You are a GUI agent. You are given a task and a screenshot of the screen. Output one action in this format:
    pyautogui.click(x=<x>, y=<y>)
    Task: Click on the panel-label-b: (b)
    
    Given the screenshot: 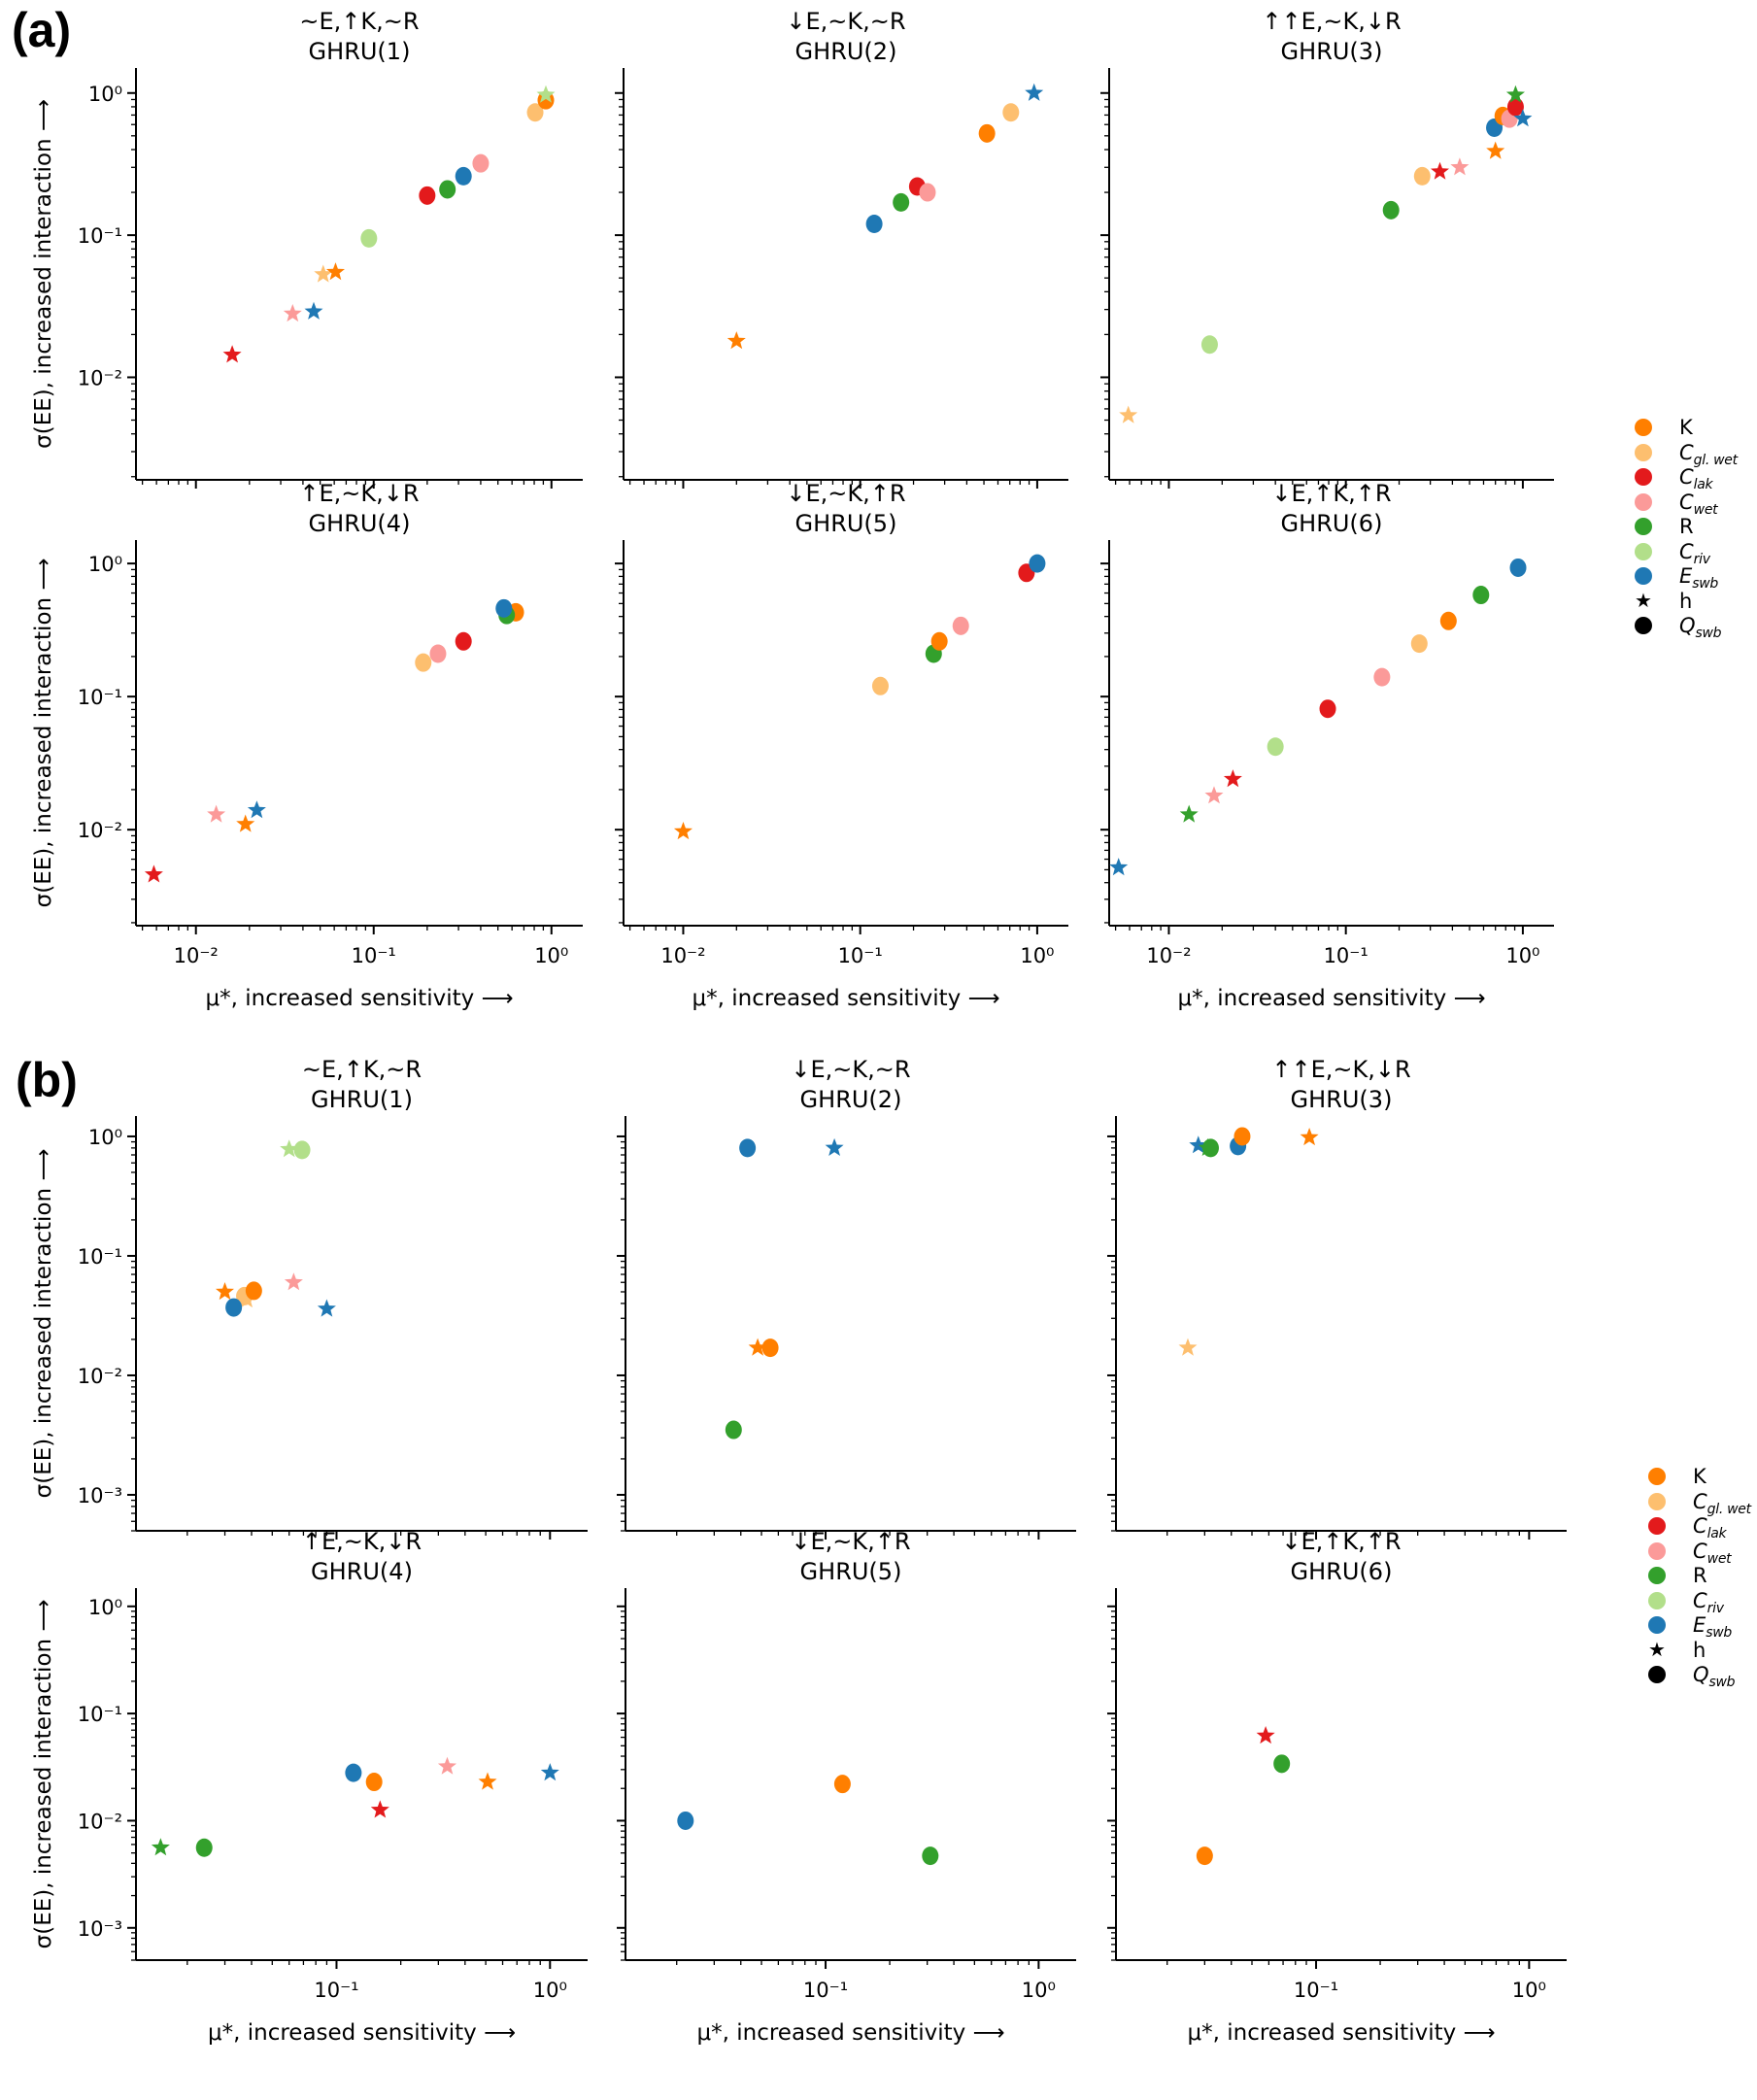 What is the action you would take?
    pyautogui.click(x=47, y=1080)
    